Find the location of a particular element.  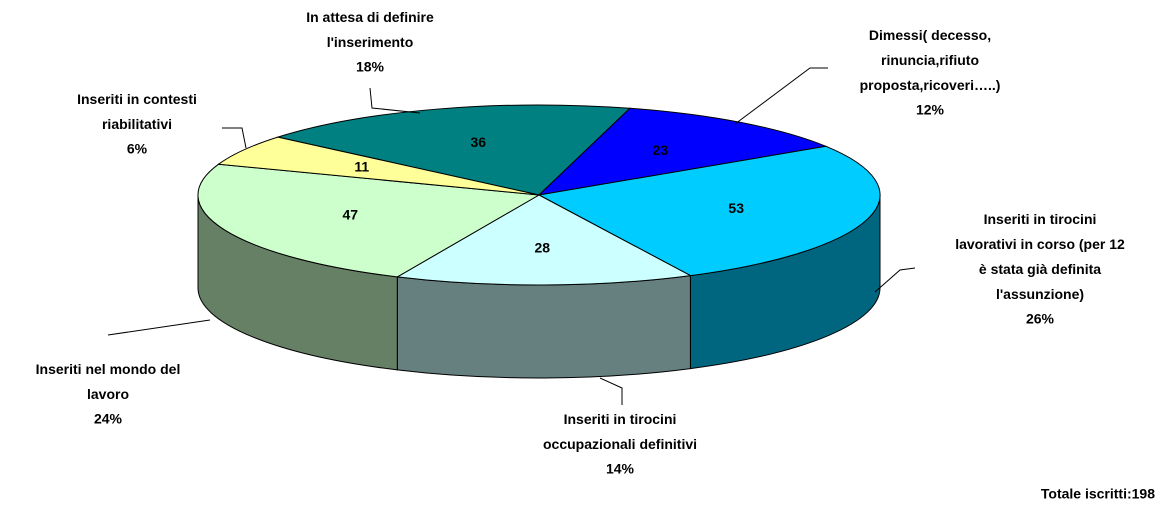

category-label-line: Dimessi( decesso, is located at coordinates (930, 35).